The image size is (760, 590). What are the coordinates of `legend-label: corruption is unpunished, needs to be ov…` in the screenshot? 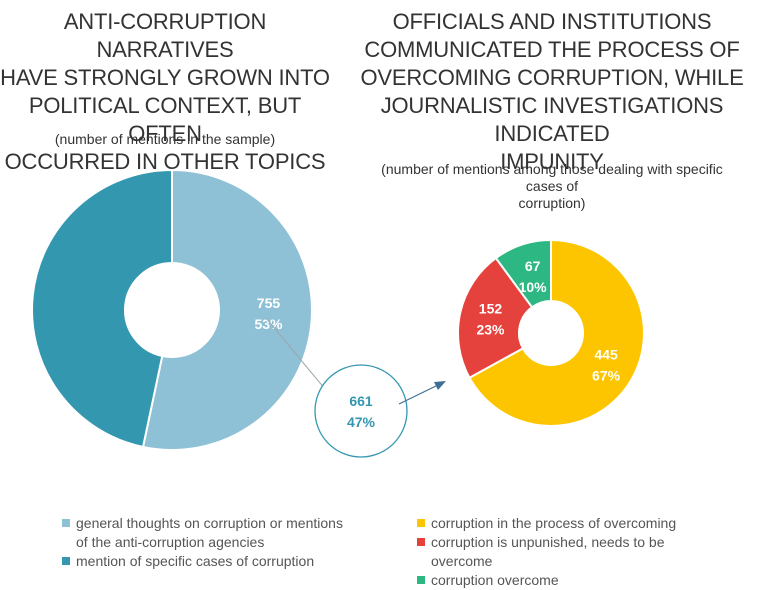 It's located at (548, 551).